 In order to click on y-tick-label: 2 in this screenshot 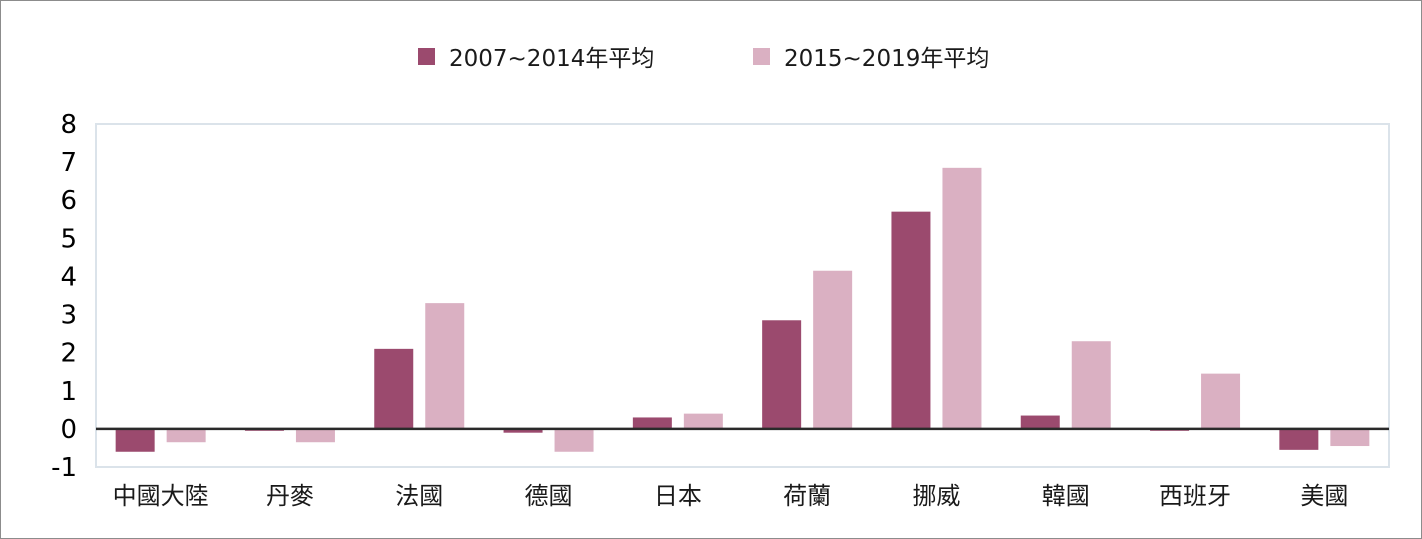, I will do `click(68, 354)`.